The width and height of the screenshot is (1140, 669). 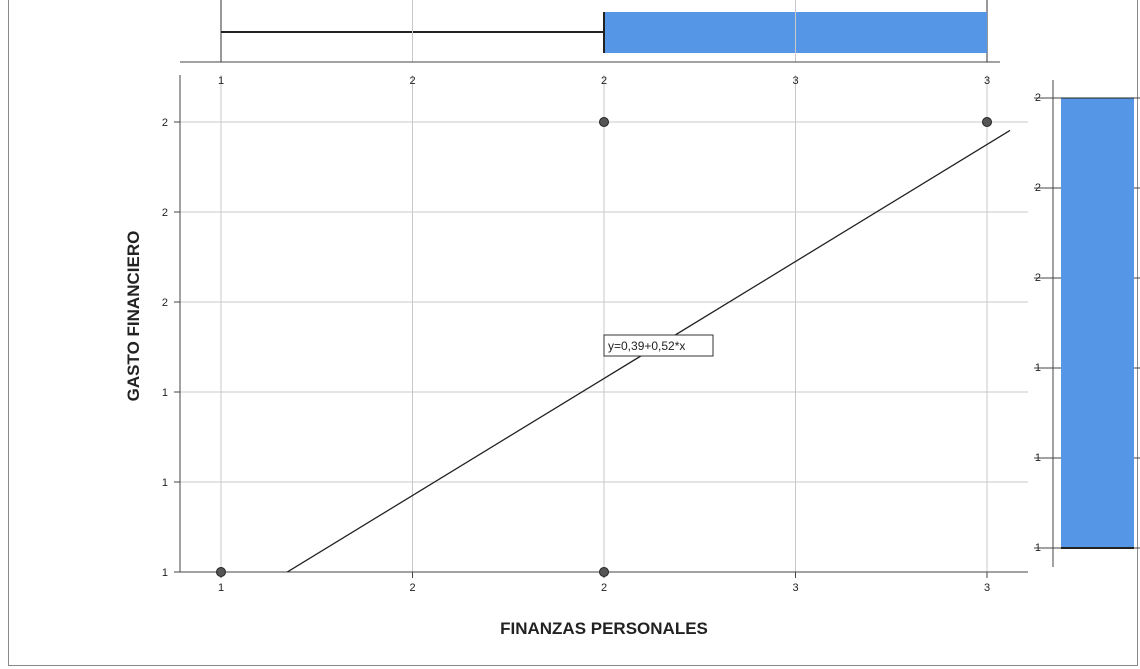 What do you see at coordinates (133, 316) in the screenshot?
I see `y-axis-title: GASTO FINANCIERO` at bounding box center [133, 316].